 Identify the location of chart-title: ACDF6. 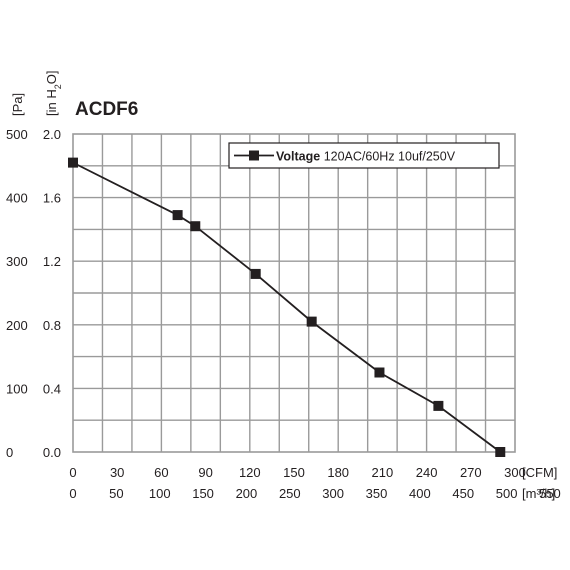
(106, 109).